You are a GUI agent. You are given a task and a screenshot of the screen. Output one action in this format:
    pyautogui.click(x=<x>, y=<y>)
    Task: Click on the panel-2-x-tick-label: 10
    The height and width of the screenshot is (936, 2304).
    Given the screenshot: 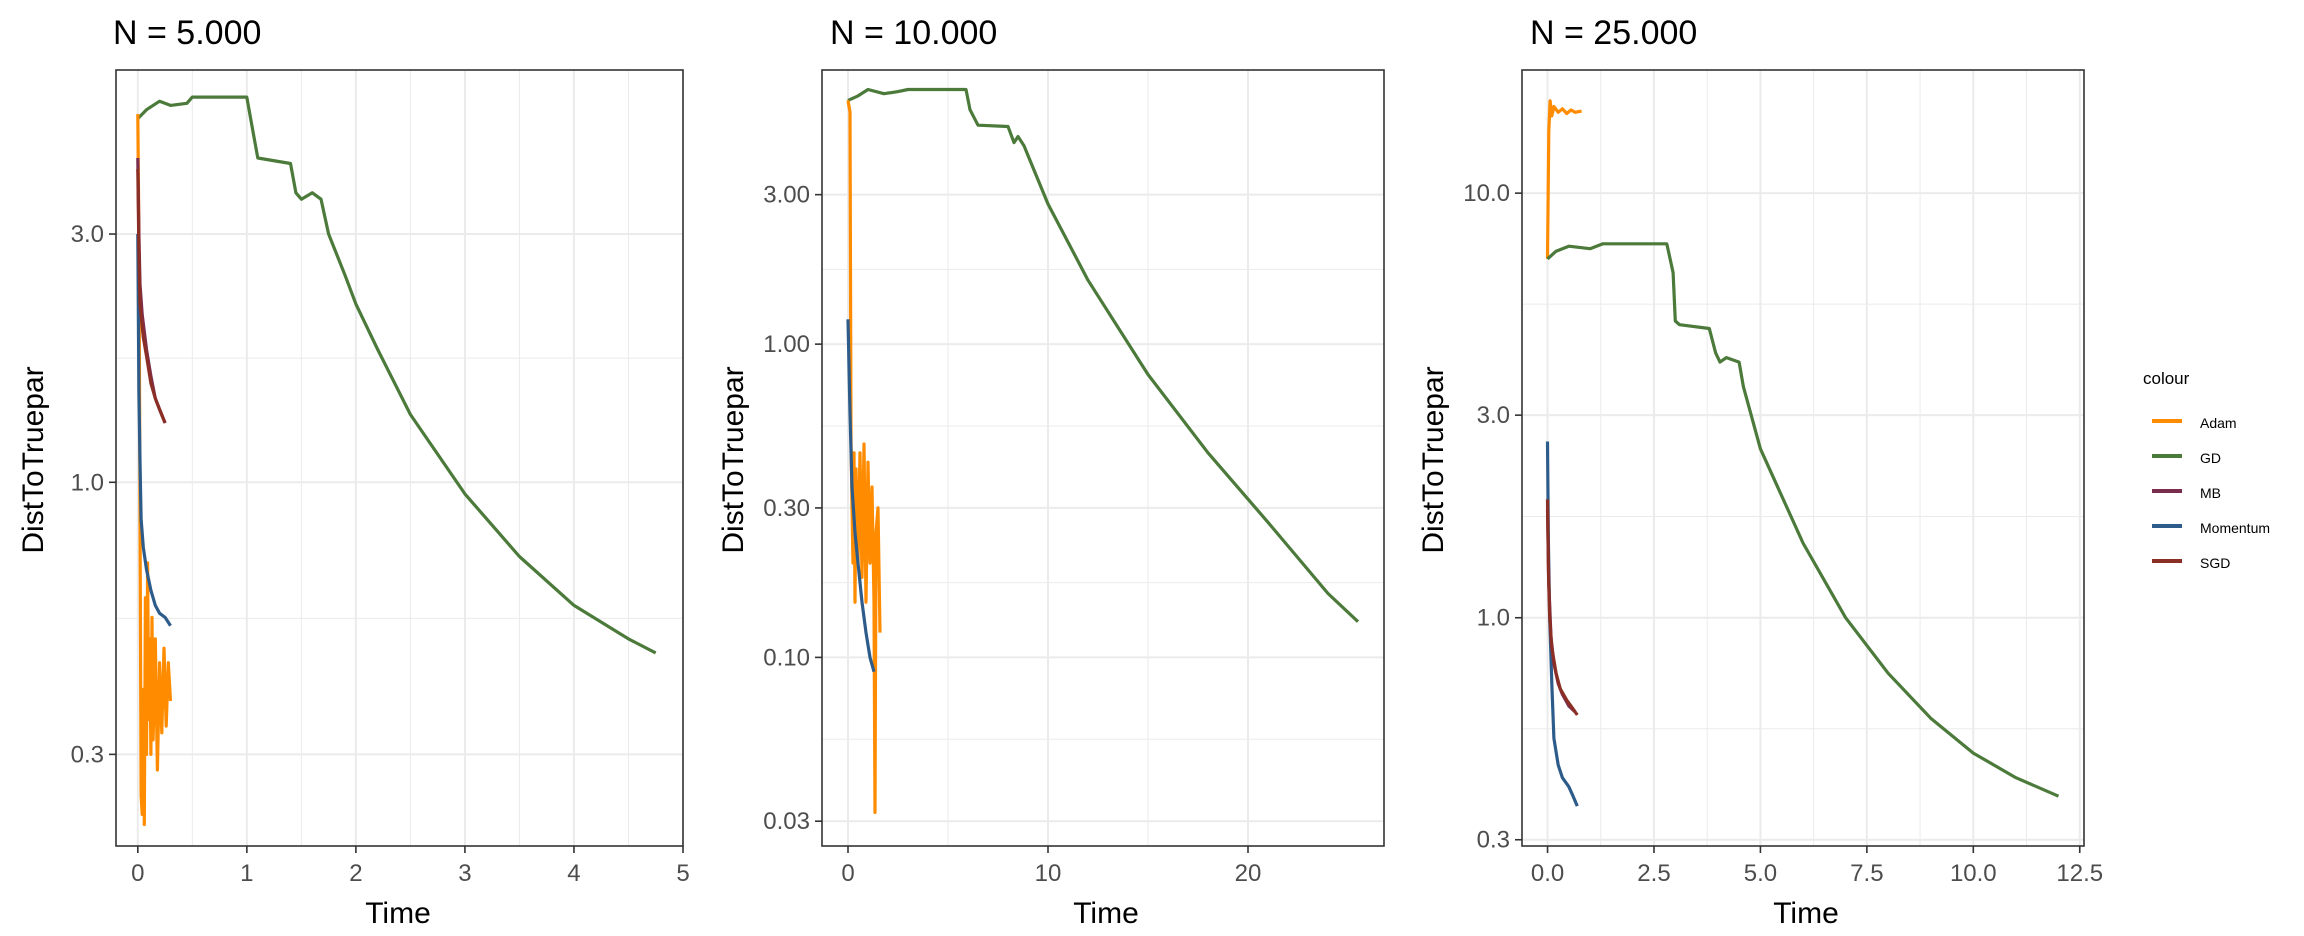 What is the action you would take?
    pyautogui.click(x=1048, y=873)
    